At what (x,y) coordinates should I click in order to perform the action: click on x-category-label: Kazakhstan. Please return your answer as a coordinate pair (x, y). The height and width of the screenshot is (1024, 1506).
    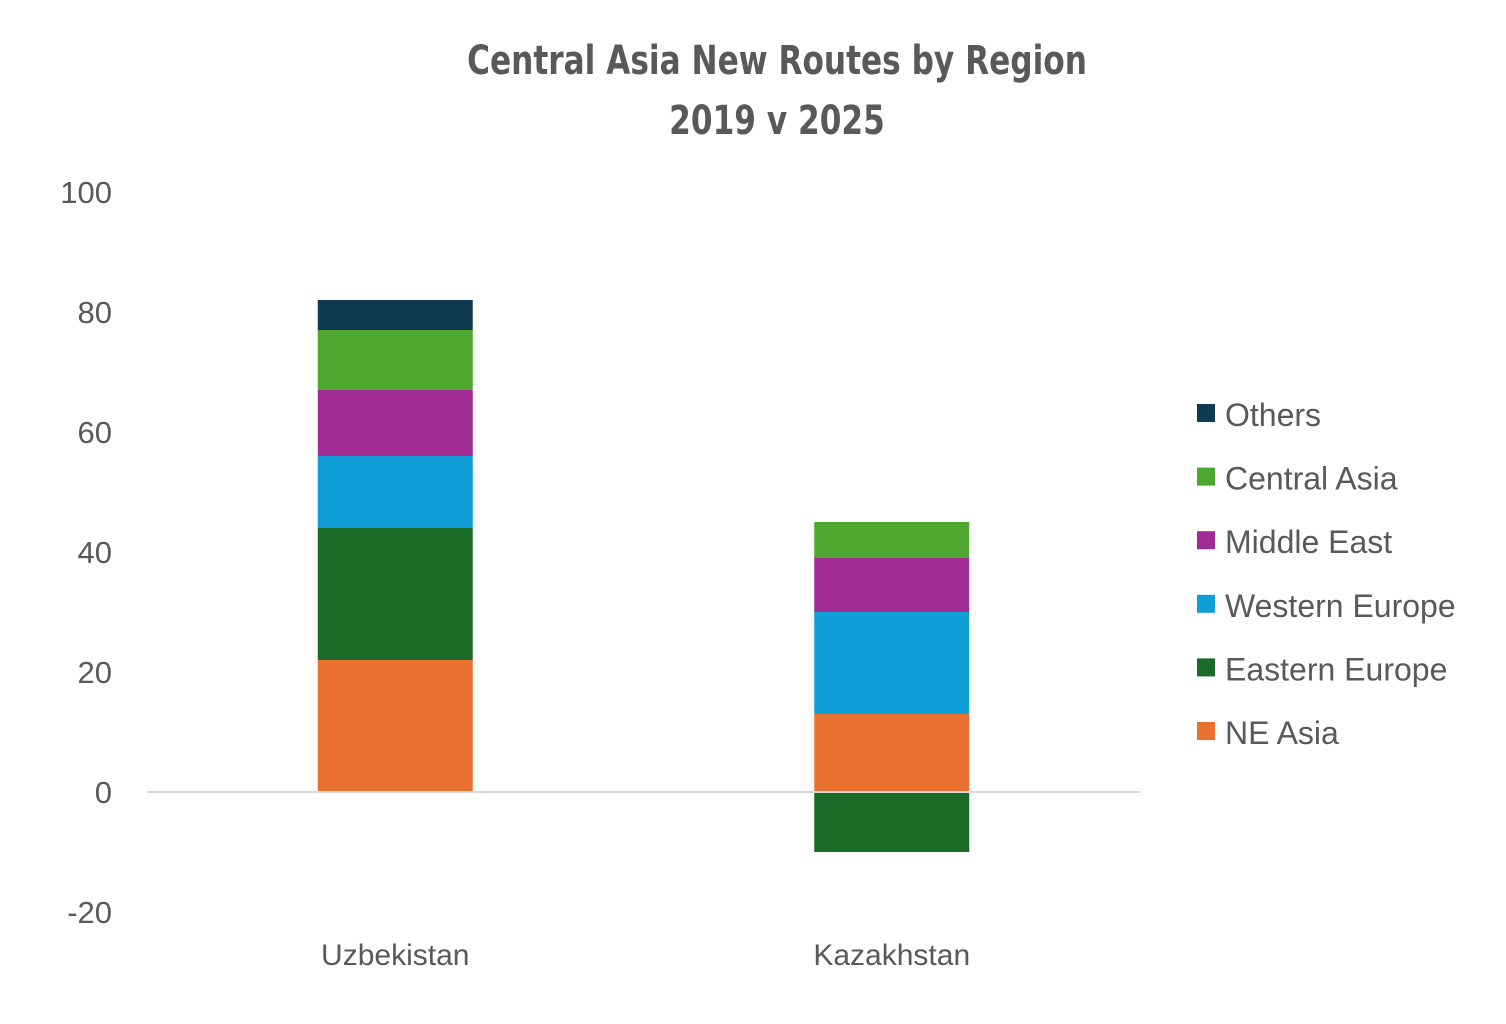
    Looking at the image, I should click on (891, 955).